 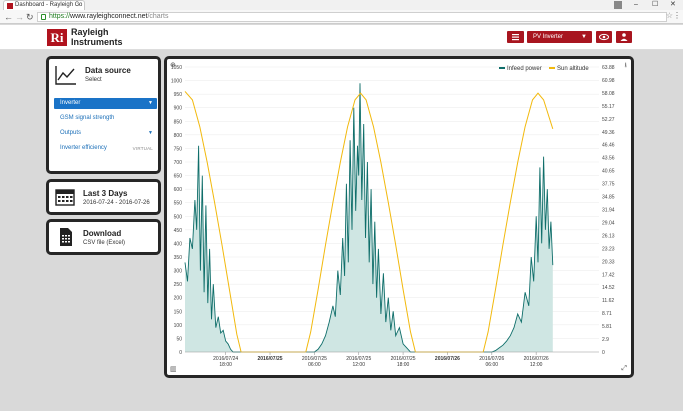 I want to click on virtual-tag: VIRTUAL, so click(x=142, y=148).